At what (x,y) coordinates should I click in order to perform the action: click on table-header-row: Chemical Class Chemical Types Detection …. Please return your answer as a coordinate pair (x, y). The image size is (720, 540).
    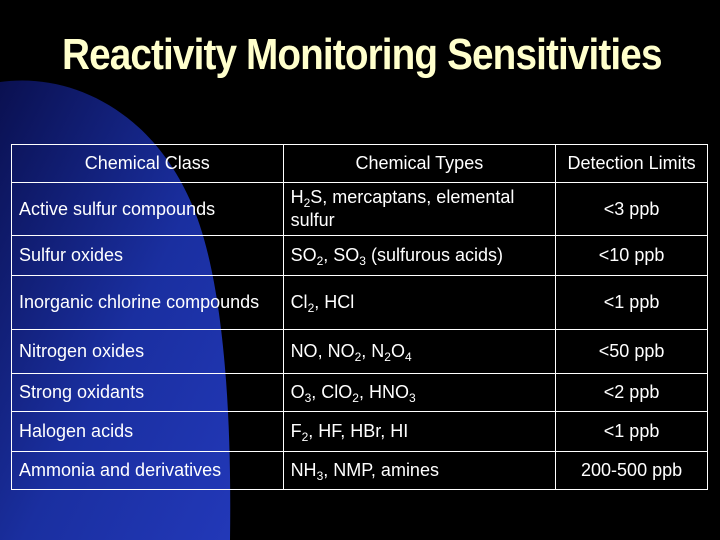
    Looking at the image, I should click on (359, 163).